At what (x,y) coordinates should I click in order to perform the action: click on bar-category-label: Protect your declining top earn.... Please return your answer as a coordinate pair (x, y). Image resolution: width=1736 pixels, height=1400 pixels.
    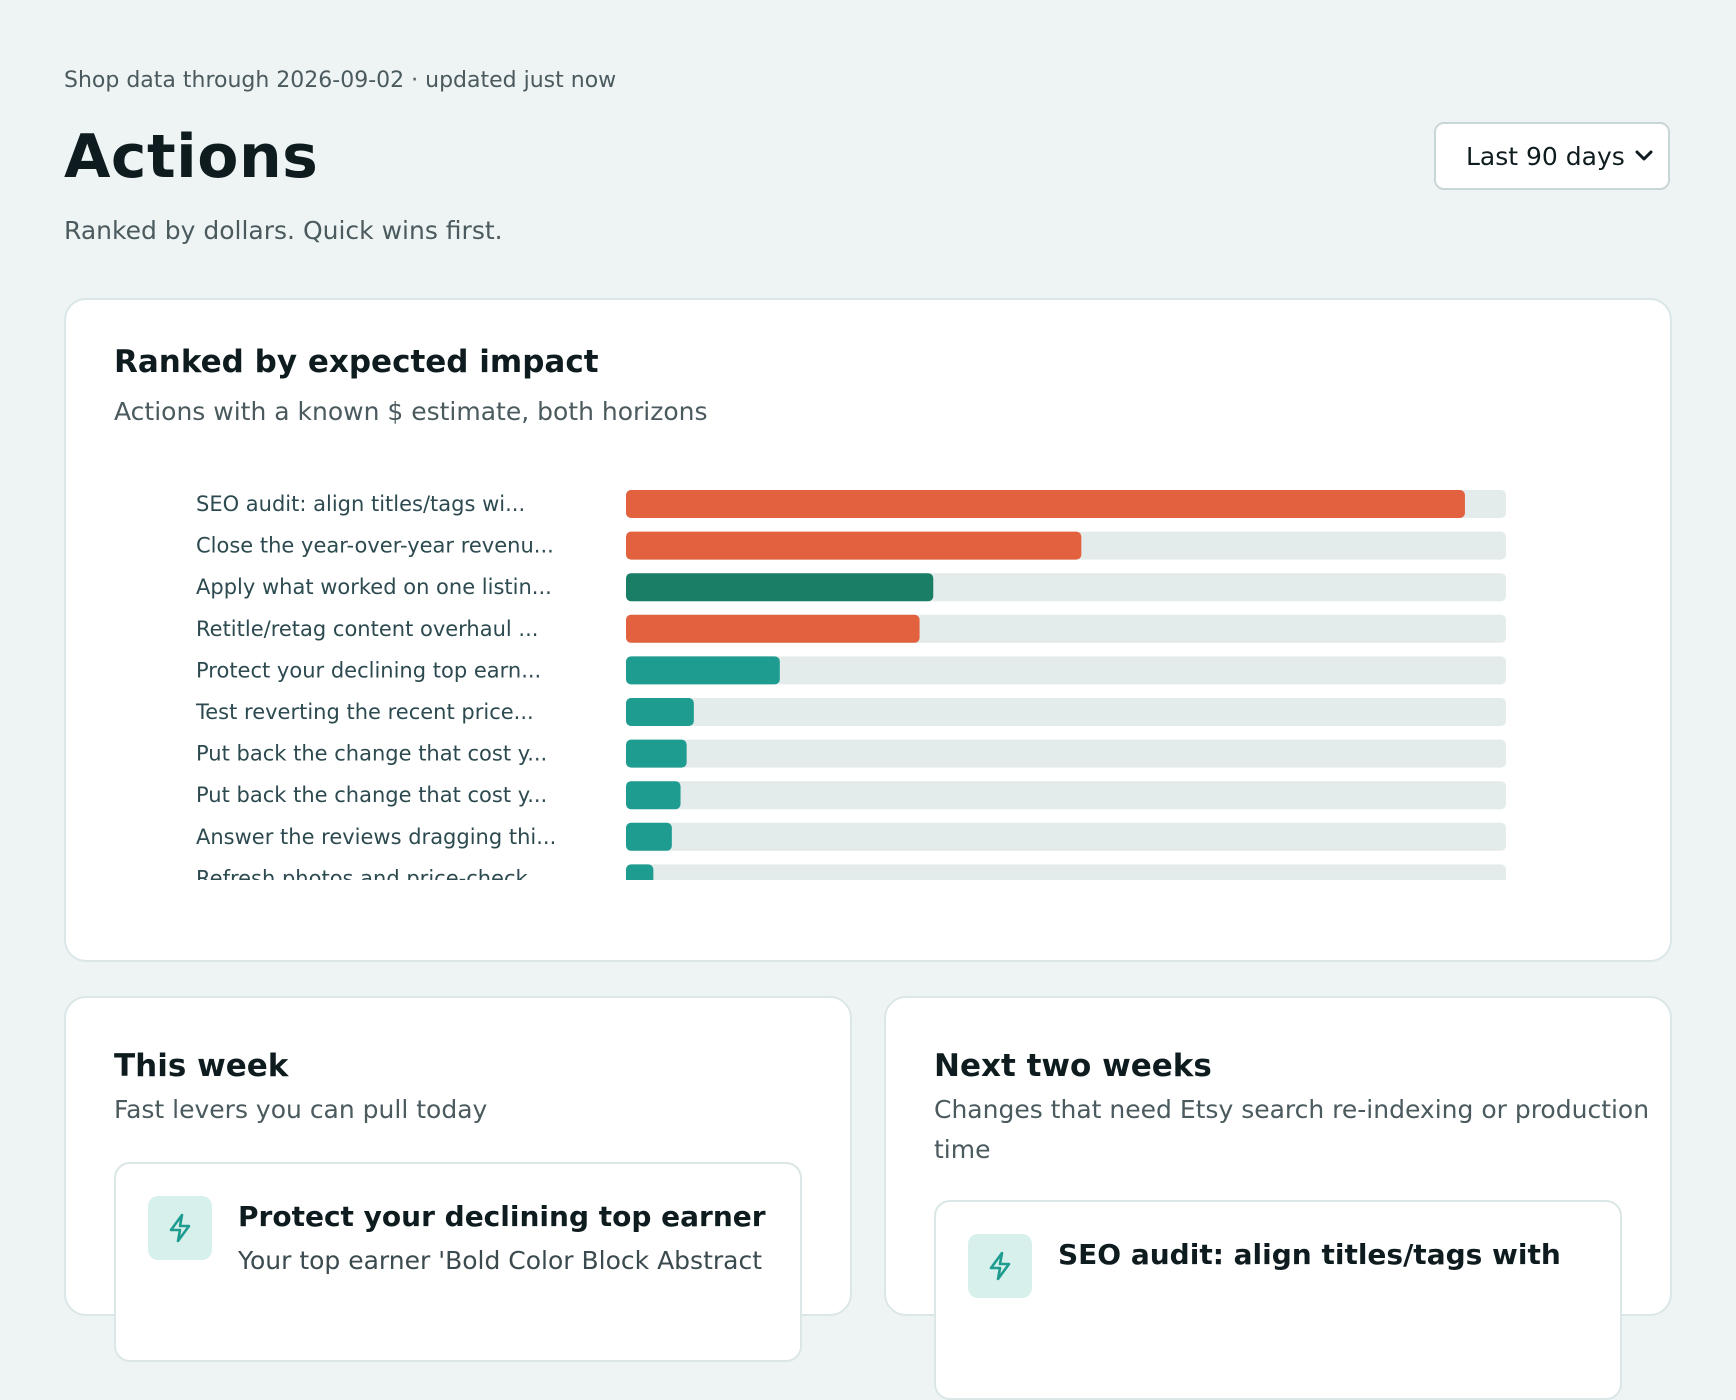
    Looking at the image, I should click on (368, 670).